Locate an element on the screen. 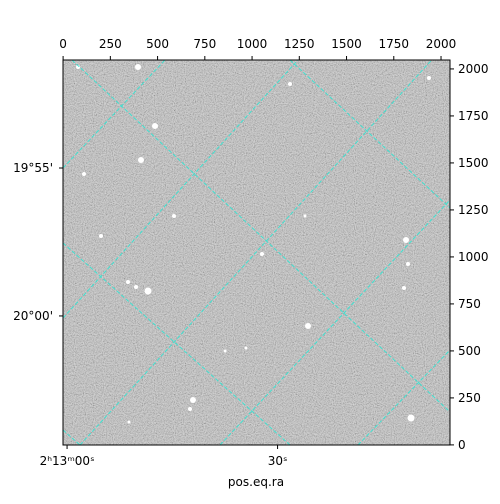  x-tick-label: 500 is located at coordinates (157, 44).